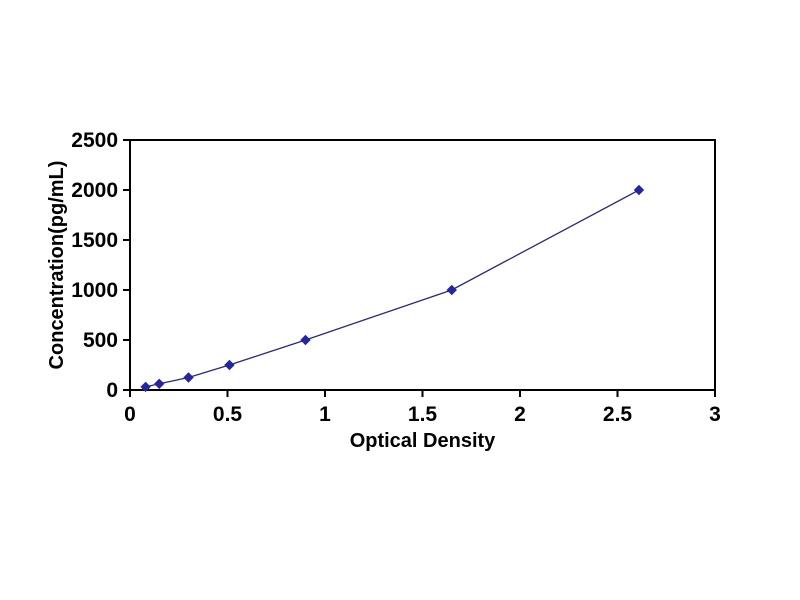 This screenshot has height=600, width=800. What do you see at coordinates (618, 414) in the screenshot?
I see `x-tick-label: 2.5` at bounding box center [618, 414].